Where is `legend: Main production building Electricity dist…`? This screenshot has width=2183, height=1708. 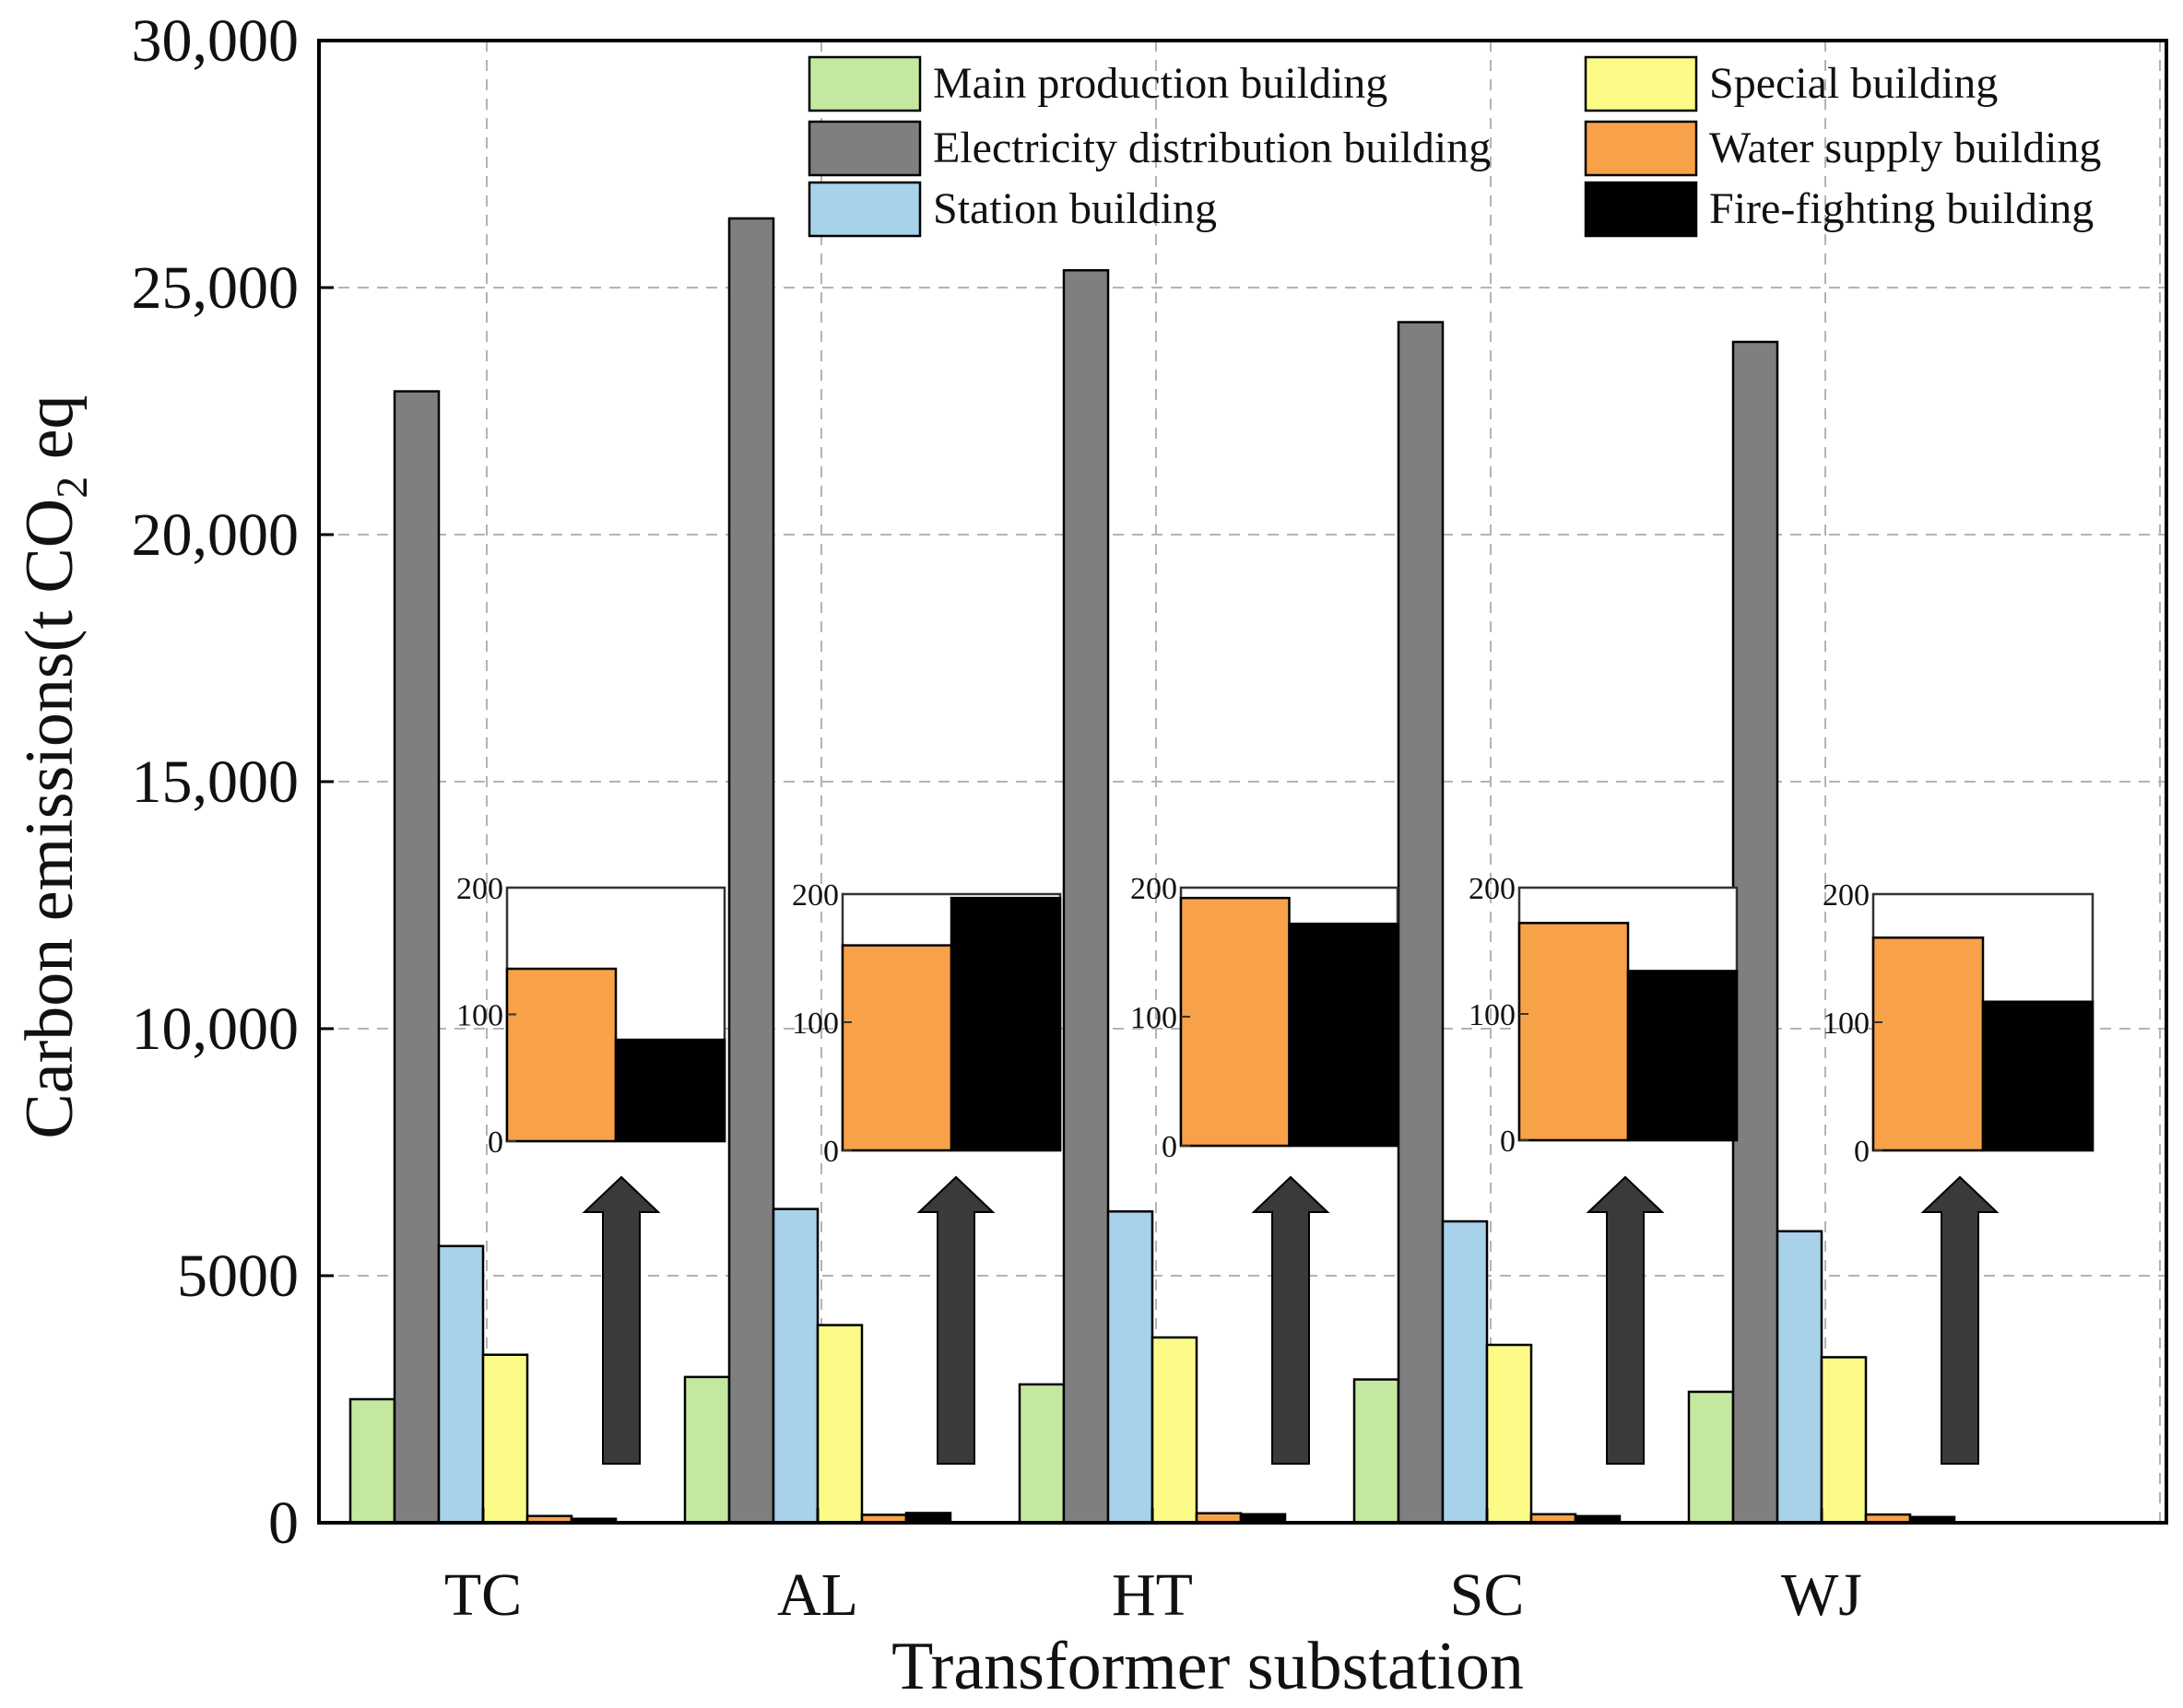
legend: Main production building Electricity dist… is located at coordinates (1454, 146).